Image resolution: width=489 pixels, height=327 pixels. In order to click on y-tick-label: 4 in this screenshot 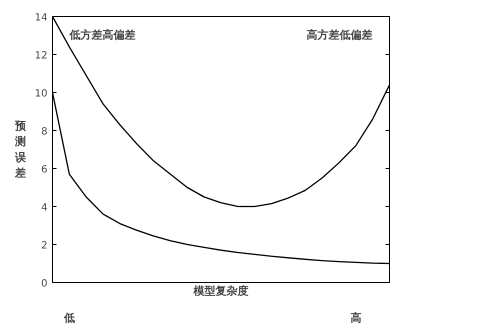, I will do `click(44, 208)`.